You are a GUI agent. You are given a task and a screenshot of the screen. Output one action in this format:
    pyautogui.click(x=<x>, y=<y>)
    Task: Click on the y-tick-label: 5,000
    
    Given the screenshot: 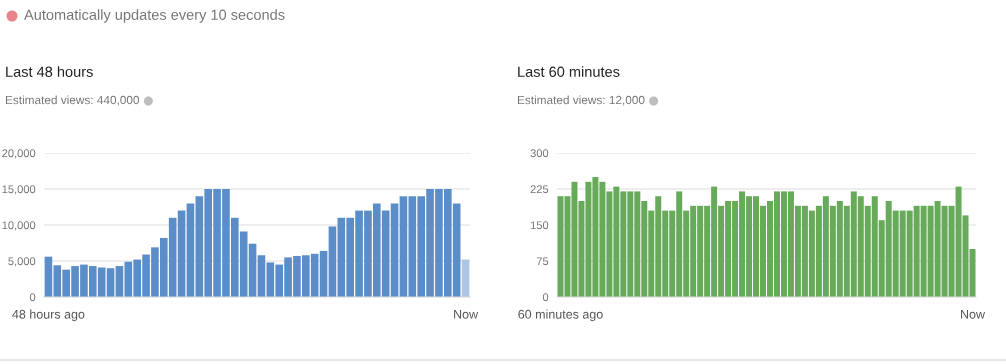 What is the action you would take?
    pyautogui.click(x=22, y=262)
    